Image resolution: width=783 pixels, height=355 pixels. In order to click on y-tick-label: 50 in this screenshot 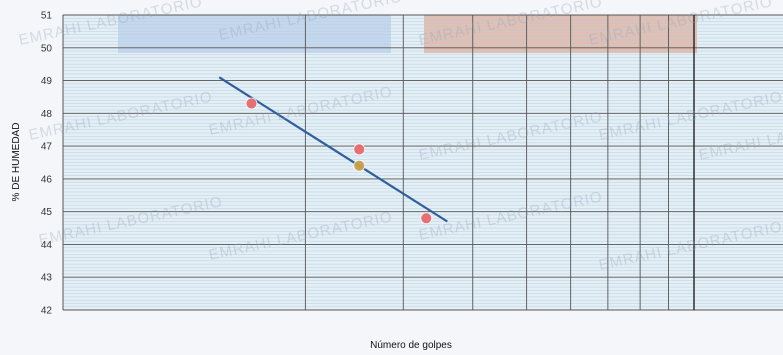, I will do `click(47, 48)`.